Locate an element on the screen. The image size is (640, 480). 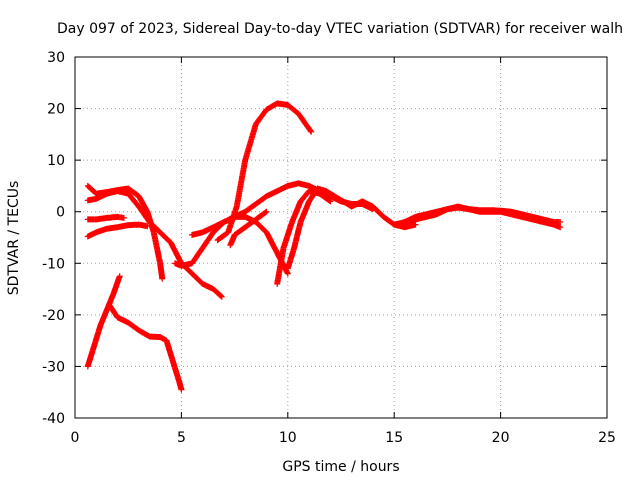
x-tick-label: 25 is located at coordinates (607, 438).